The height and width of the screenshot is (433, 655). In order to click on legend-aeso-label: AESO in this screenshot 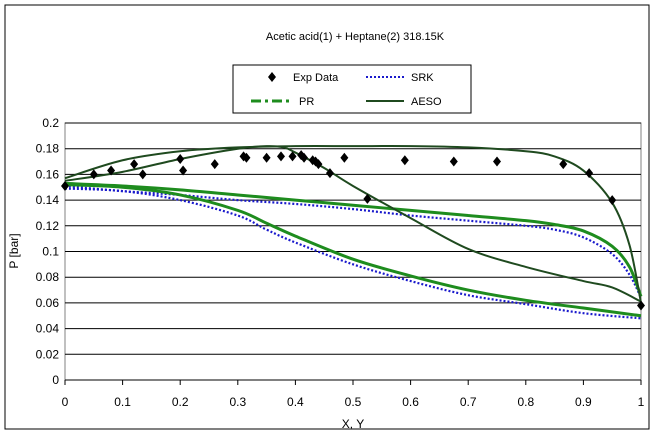, I will do `click(426, 102)`.